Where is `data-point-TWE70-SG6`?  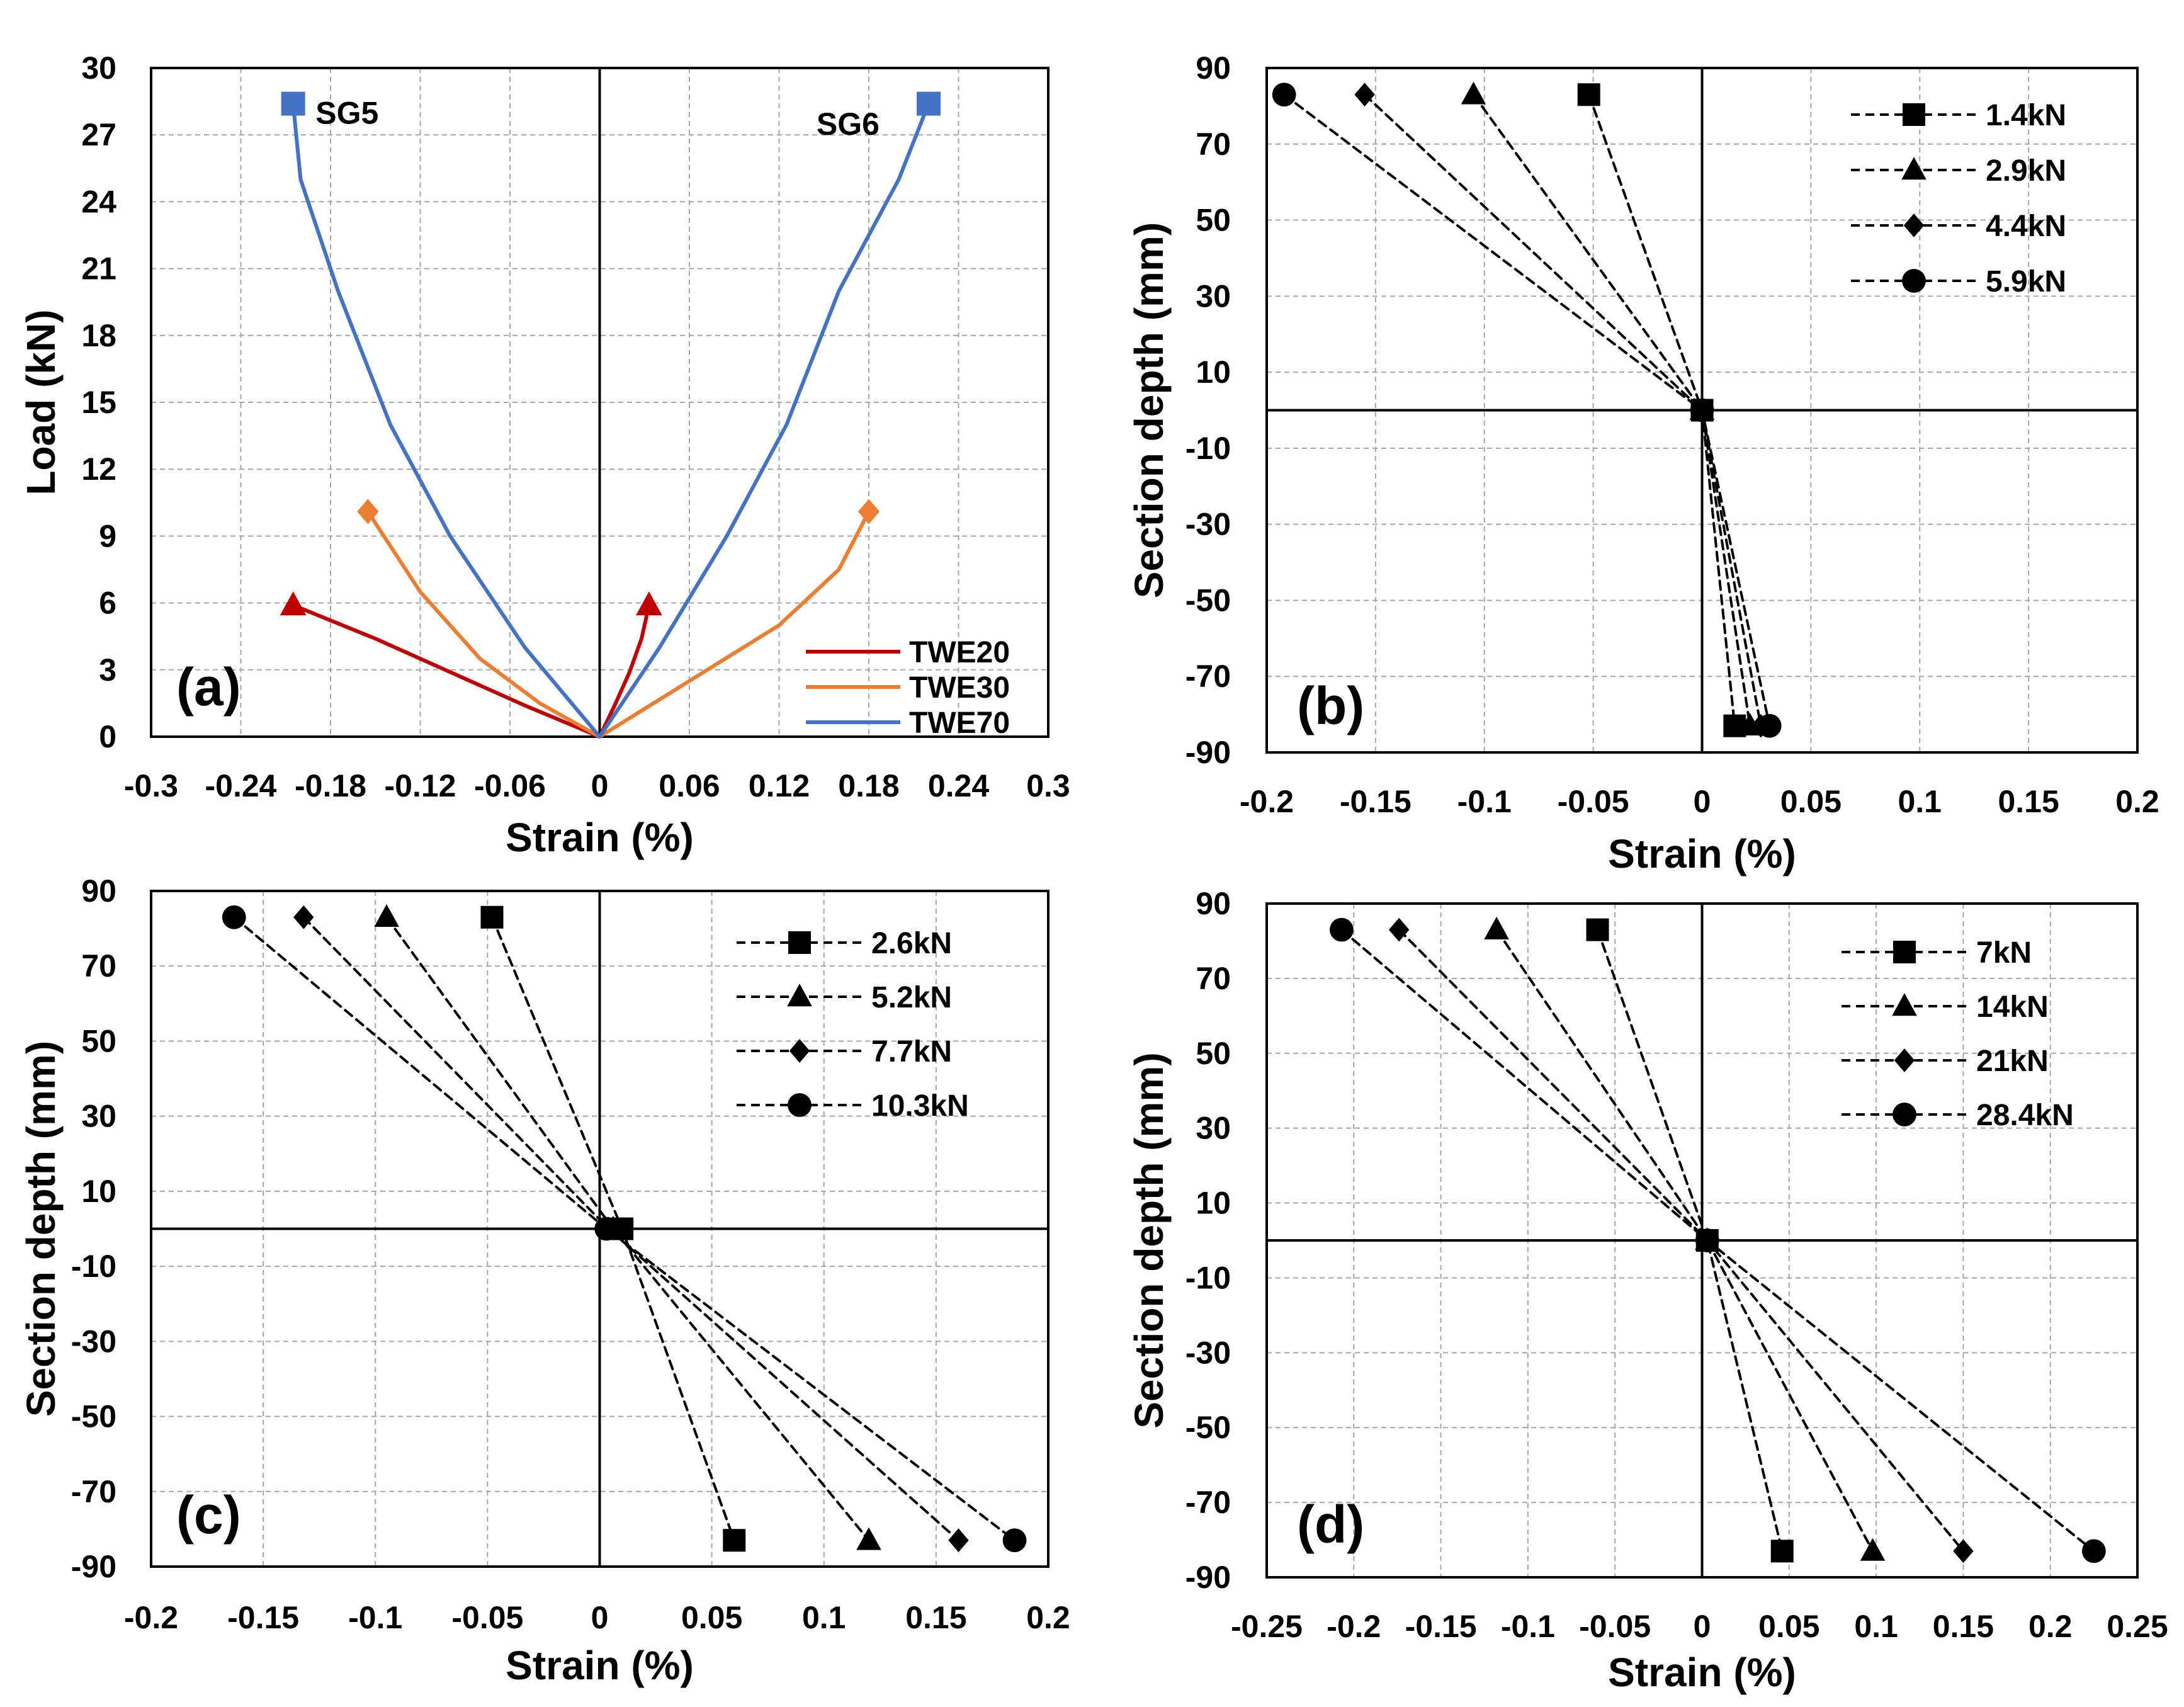 data-point-TWE70-SG6 is located at coordinates (929, 103).